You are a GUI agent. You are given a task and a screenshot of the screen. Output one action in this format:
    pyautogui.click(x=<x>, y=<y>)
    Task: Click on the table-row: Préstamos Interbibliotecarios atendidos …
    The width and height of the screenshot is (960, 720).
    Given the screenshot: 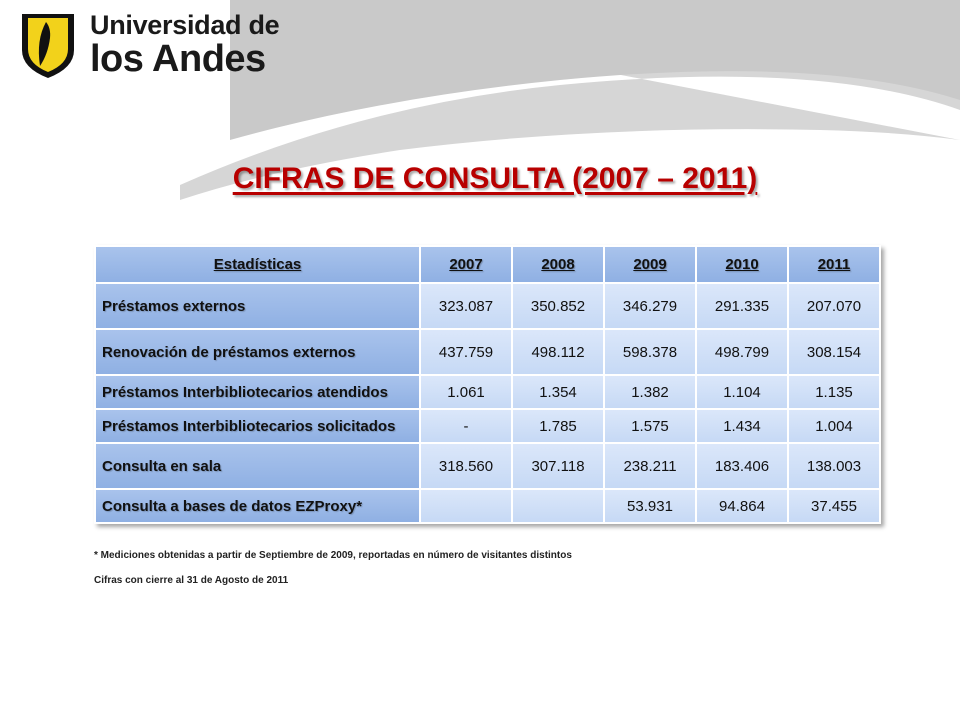 What is the action you would take?
    pyautogui.click(x=487, y=392)
    